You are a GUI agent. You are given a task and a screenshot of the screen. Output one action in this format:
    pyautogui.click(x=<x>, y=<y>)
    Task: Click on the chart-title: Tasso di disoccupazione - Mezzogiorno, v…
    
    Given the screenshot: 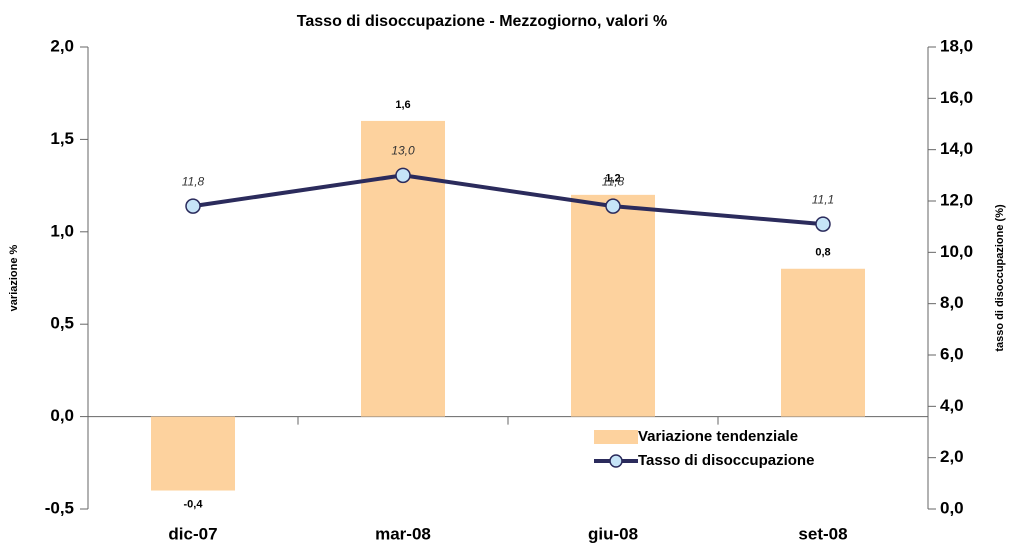 What is the action you would take?
    pyautogui.click(x=482, y=21)
    